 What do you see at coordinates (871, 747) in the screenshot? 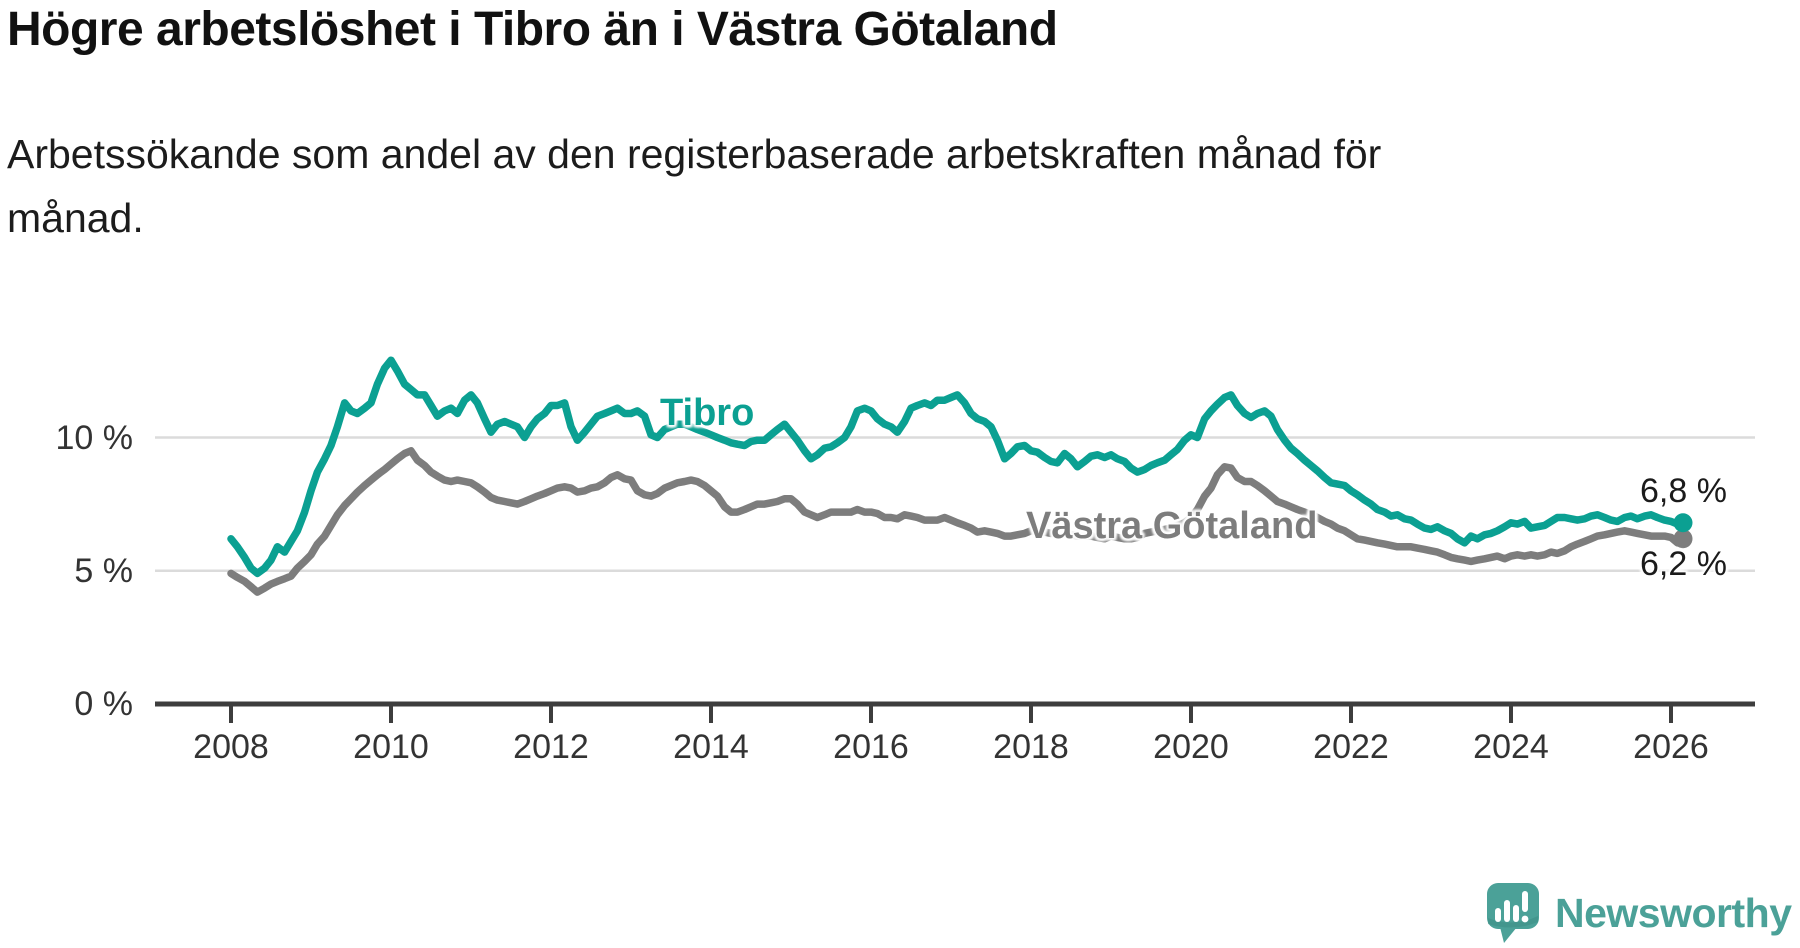
I see `x-axis-label: 2016` at bounding box center [871, 747].